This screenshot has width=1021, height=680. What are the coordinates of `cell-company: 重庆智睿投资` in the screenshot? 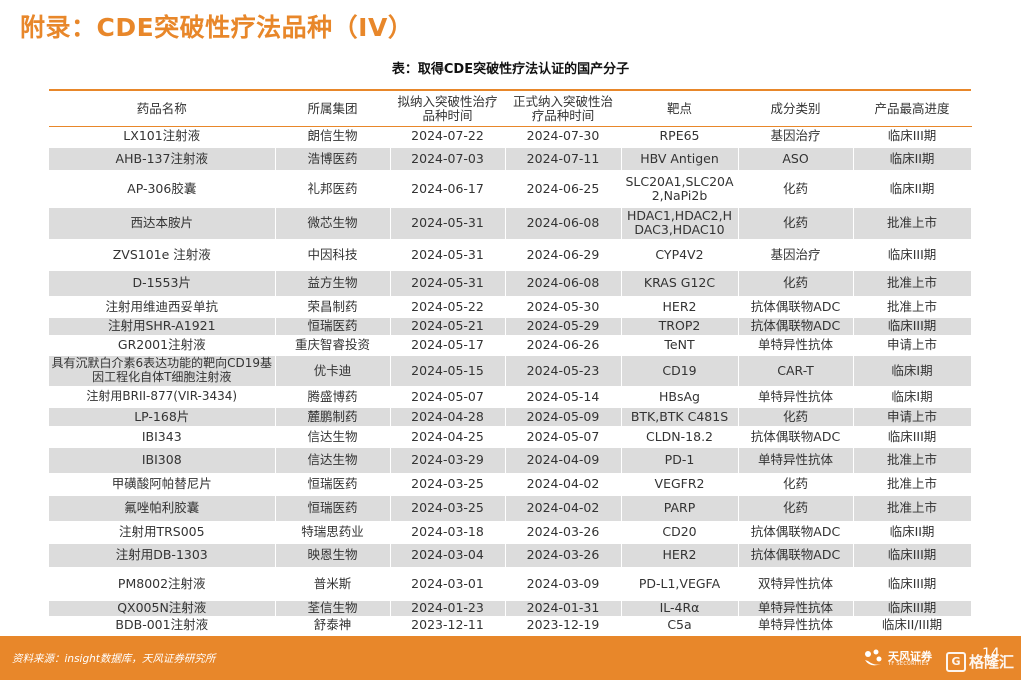 It's located at (333, 345).